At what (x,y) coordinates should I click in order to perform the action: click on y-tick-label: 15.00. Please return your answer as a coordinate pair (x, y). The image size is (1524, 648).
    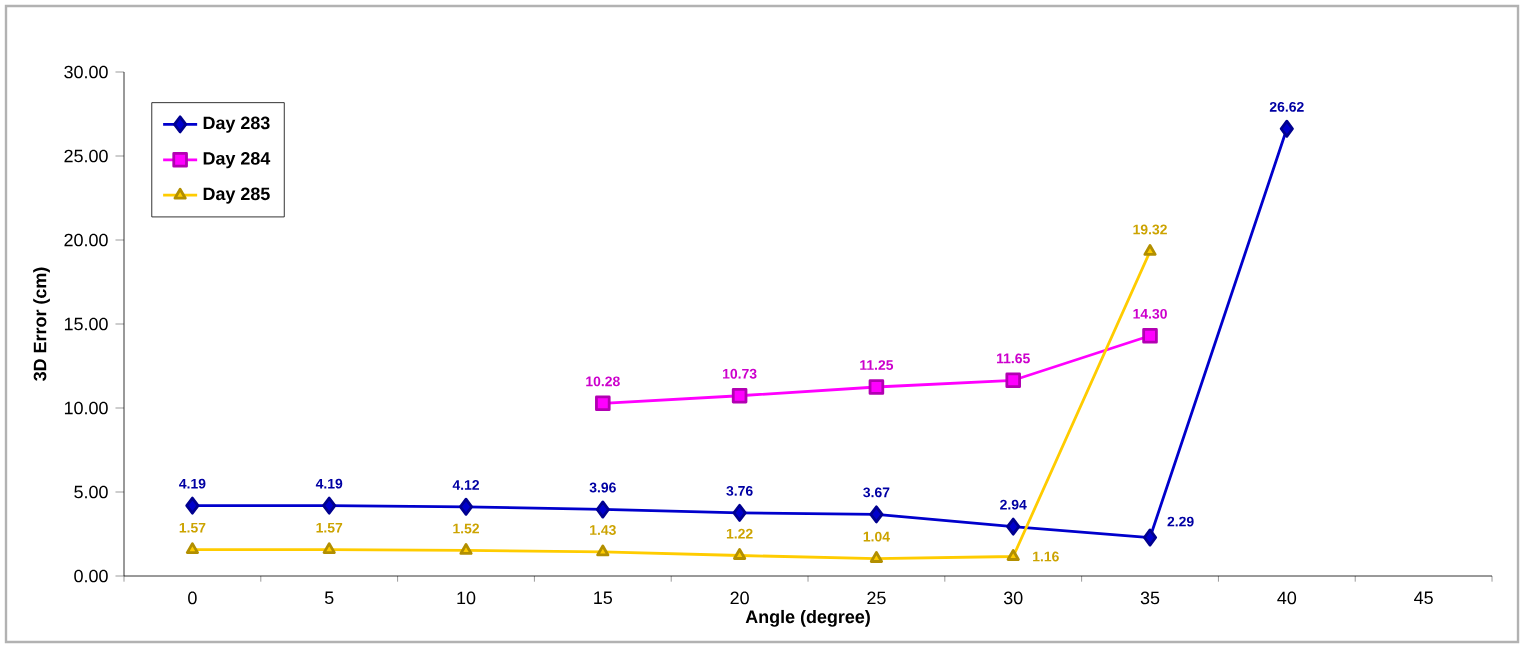
    Looking at the image, I should click on (86, 324).